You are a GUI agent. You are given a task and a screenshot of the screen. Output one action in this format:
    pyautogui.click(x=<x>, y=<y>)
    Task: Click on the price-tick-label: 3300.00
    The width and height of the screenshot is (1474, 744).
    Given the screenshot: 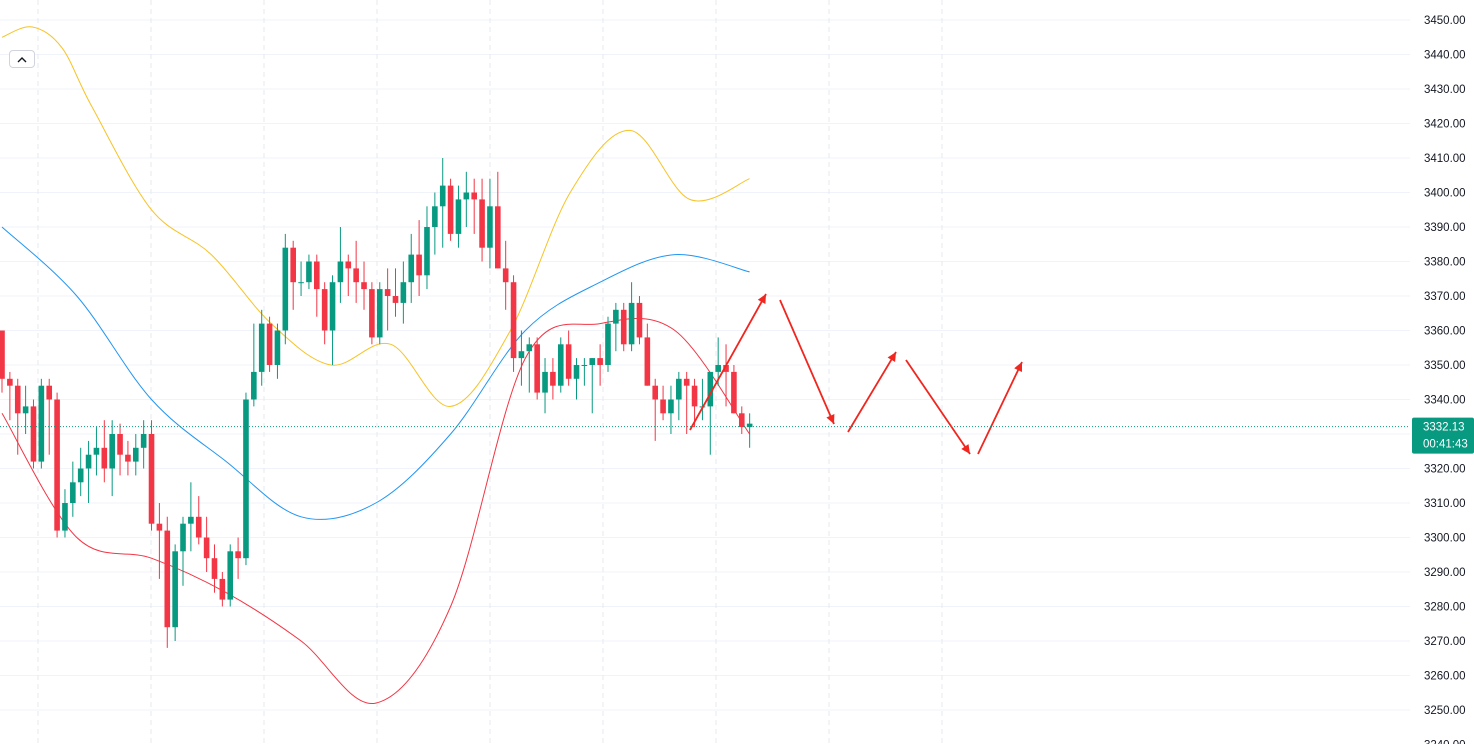 What is the action you would take?
    pyautogui.click(x=1445, y=539)
    